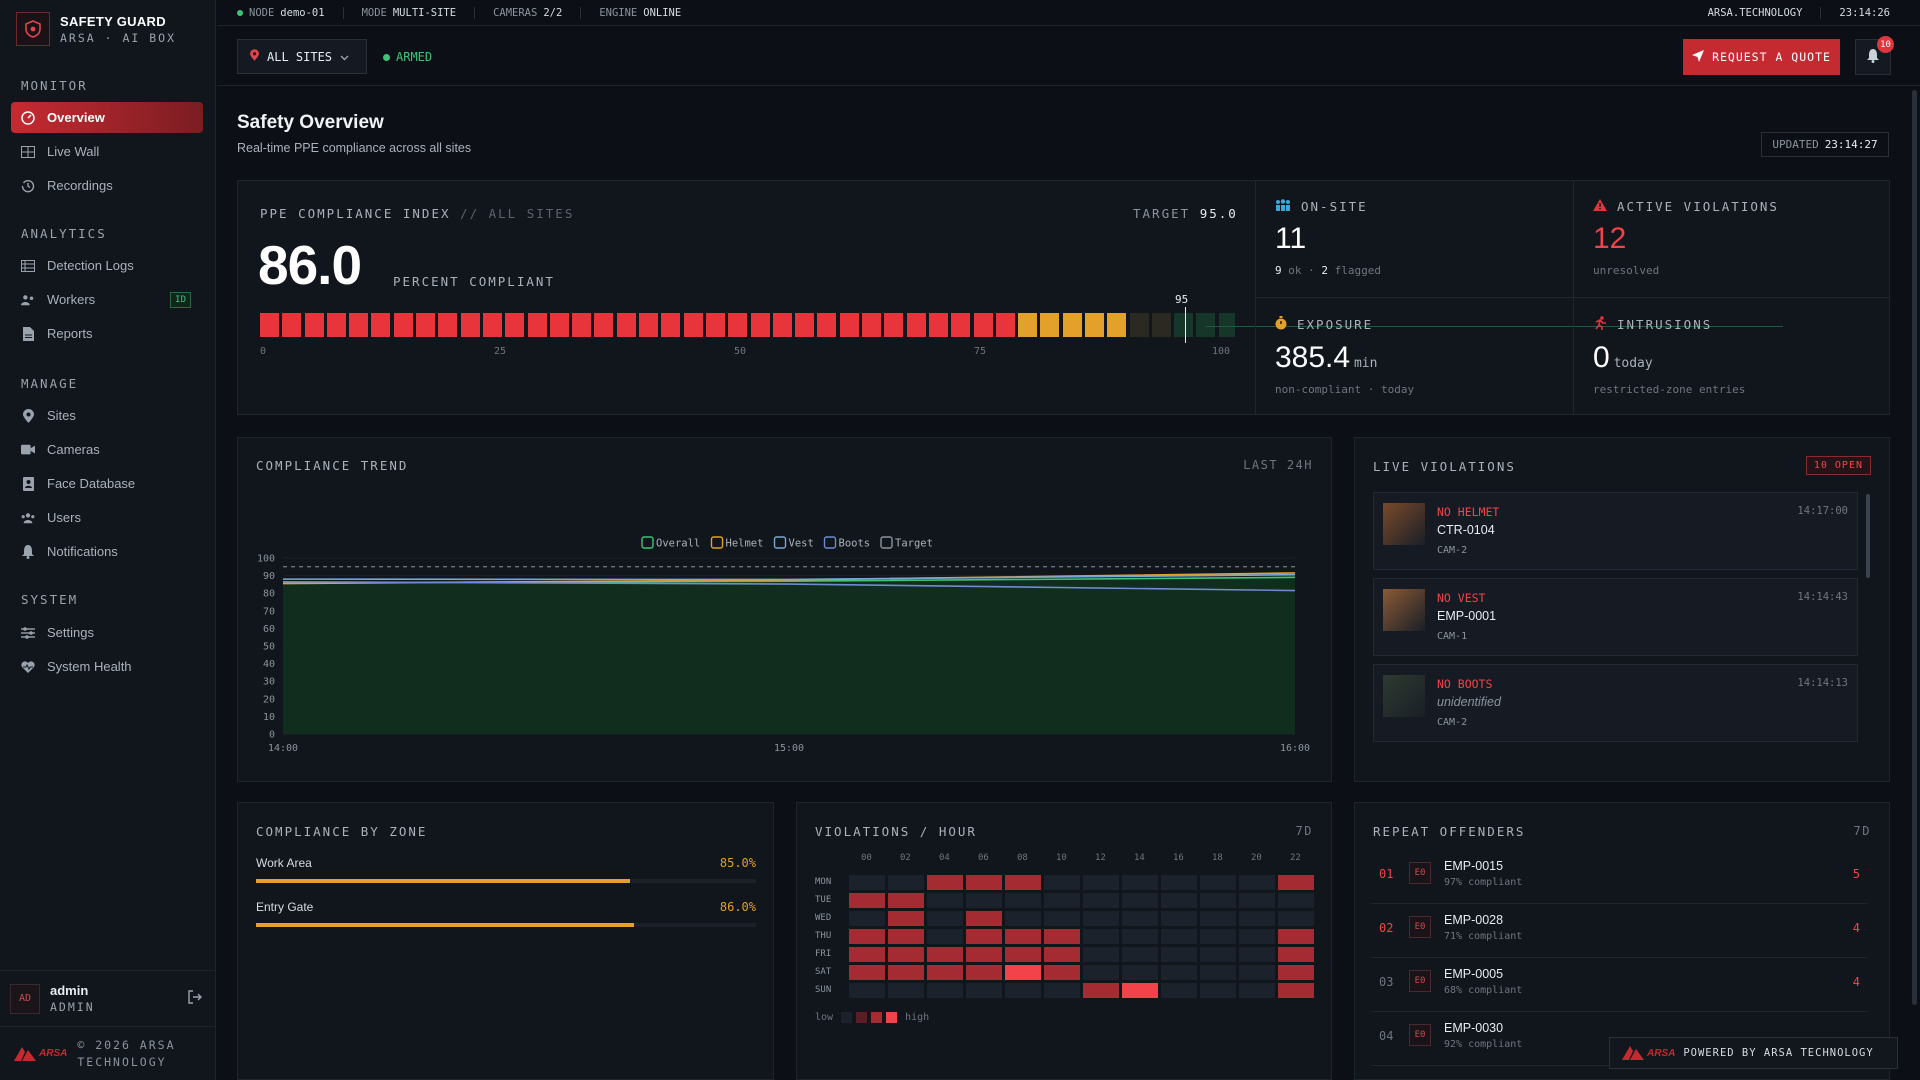  I want to click on sidebar-item-recordings: Recordings, so click(107, 185).